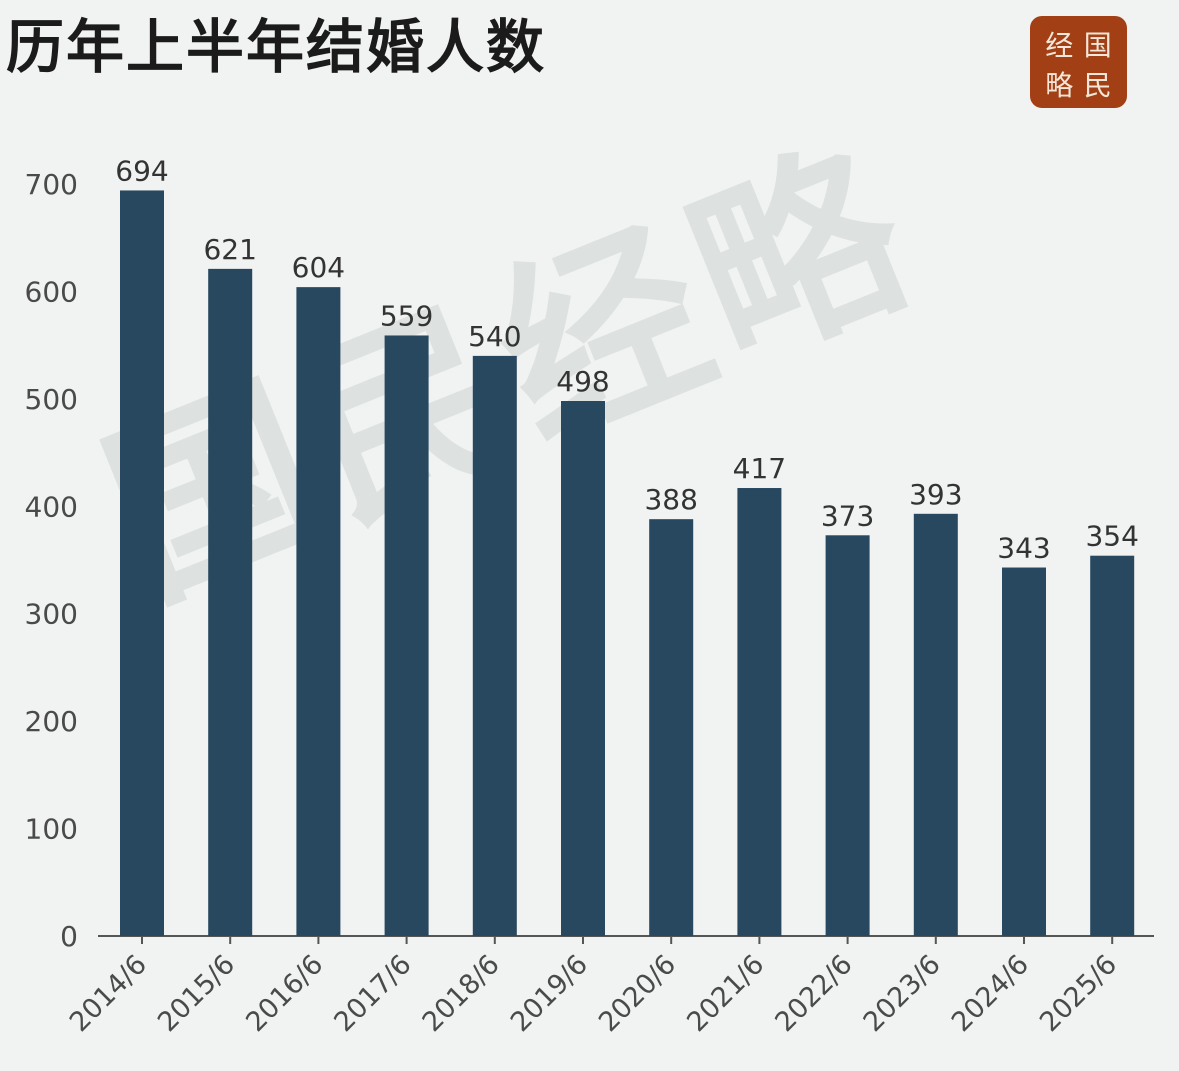 The height and width of the screenshot is (1071, 1179). I want to click on y-tick-label: 300, so click(51, 614).